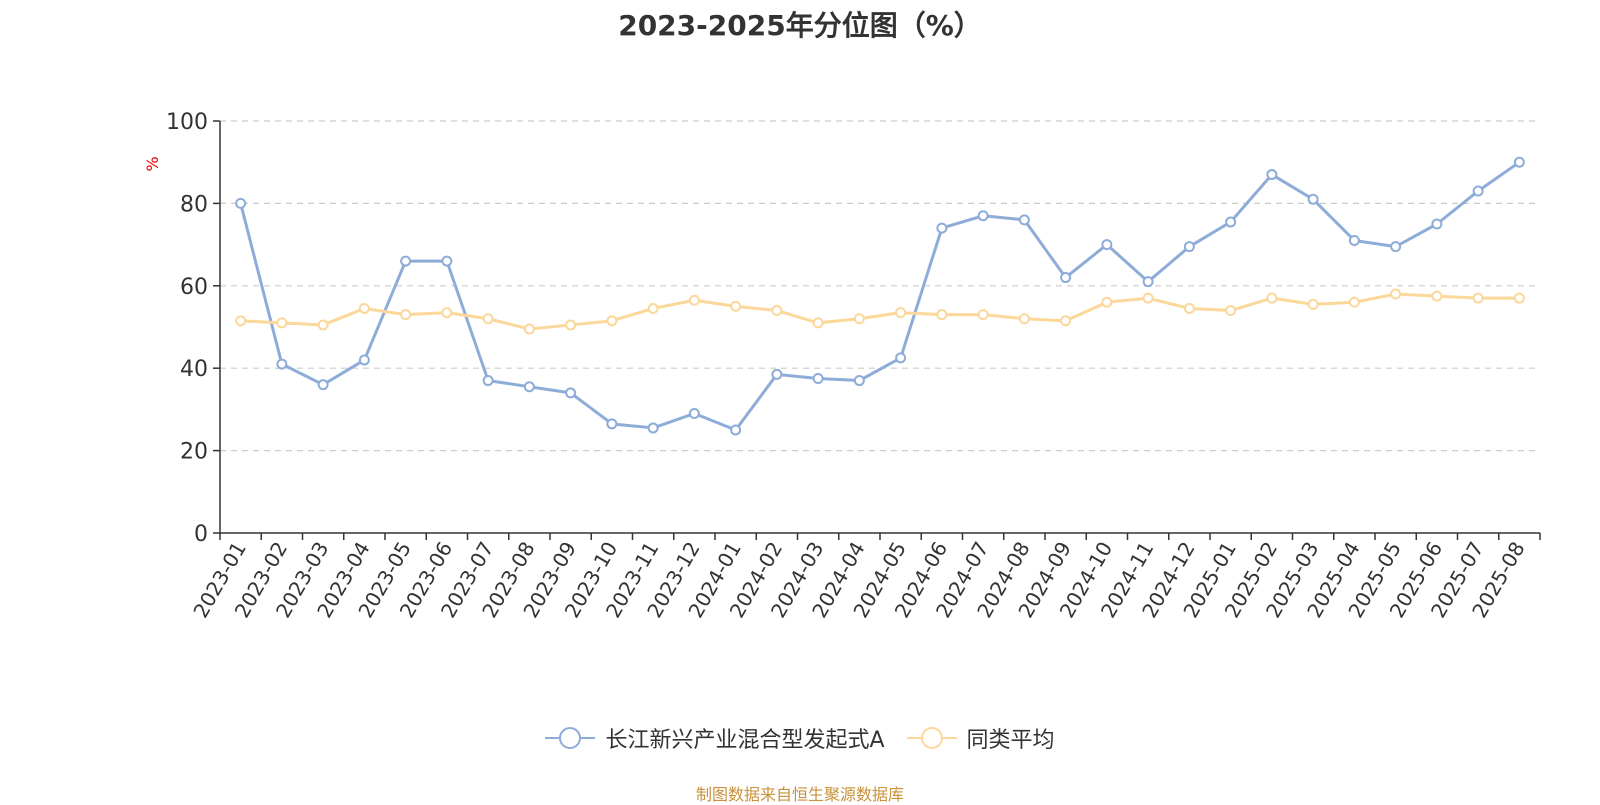  What do you see at coordinates (152, 163) in the screenshot?
I see `y-axis-unit-label: %` at bounding box center [152, 163].